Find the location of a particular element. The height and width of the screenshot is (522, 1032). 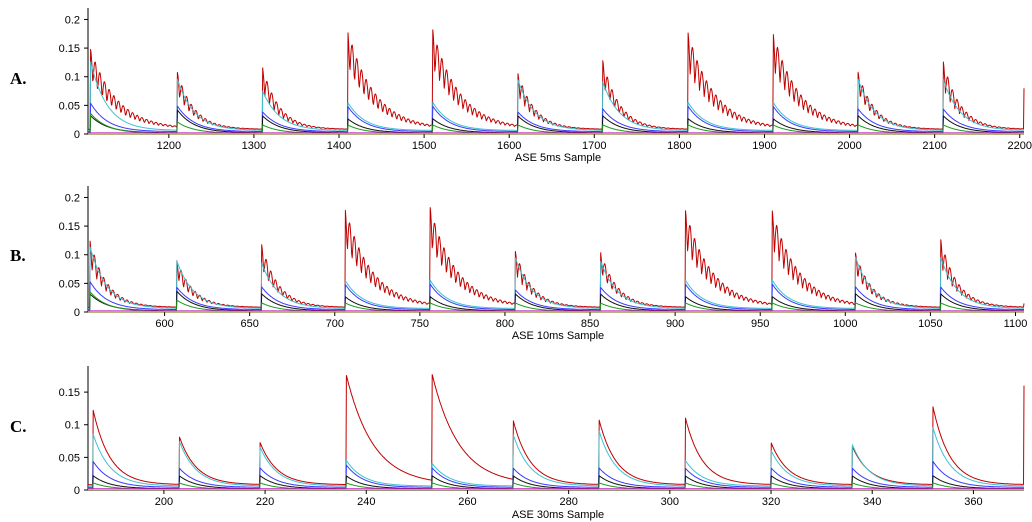

x-tick-label: 1300 is located at coordinates (254, 146).